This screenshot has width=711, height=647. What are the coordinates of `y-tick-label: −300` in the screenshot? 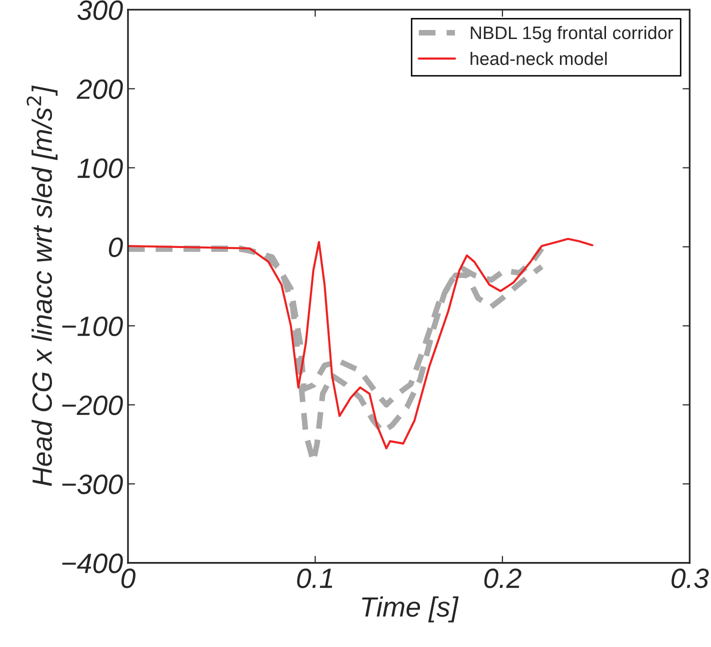 It's located at (92, 484).